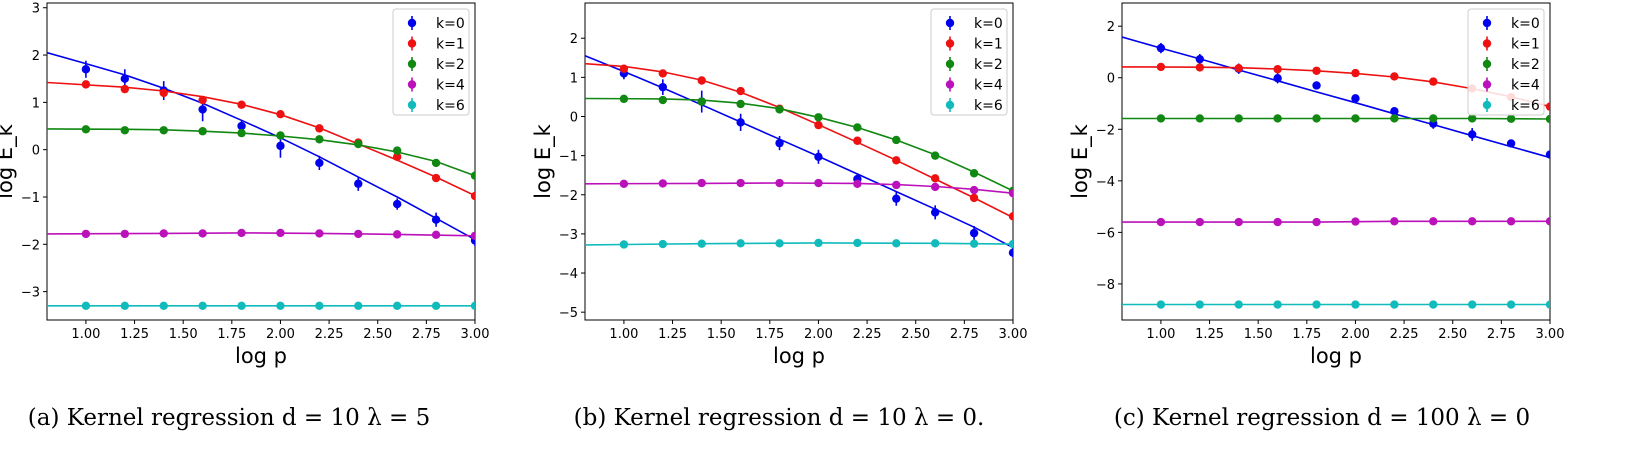 This screenshot has width=1647, height=459. Describe the element at coordinates (1336, 97) in the screenshot. I see `chart-2-k0-fit-line` at that location.